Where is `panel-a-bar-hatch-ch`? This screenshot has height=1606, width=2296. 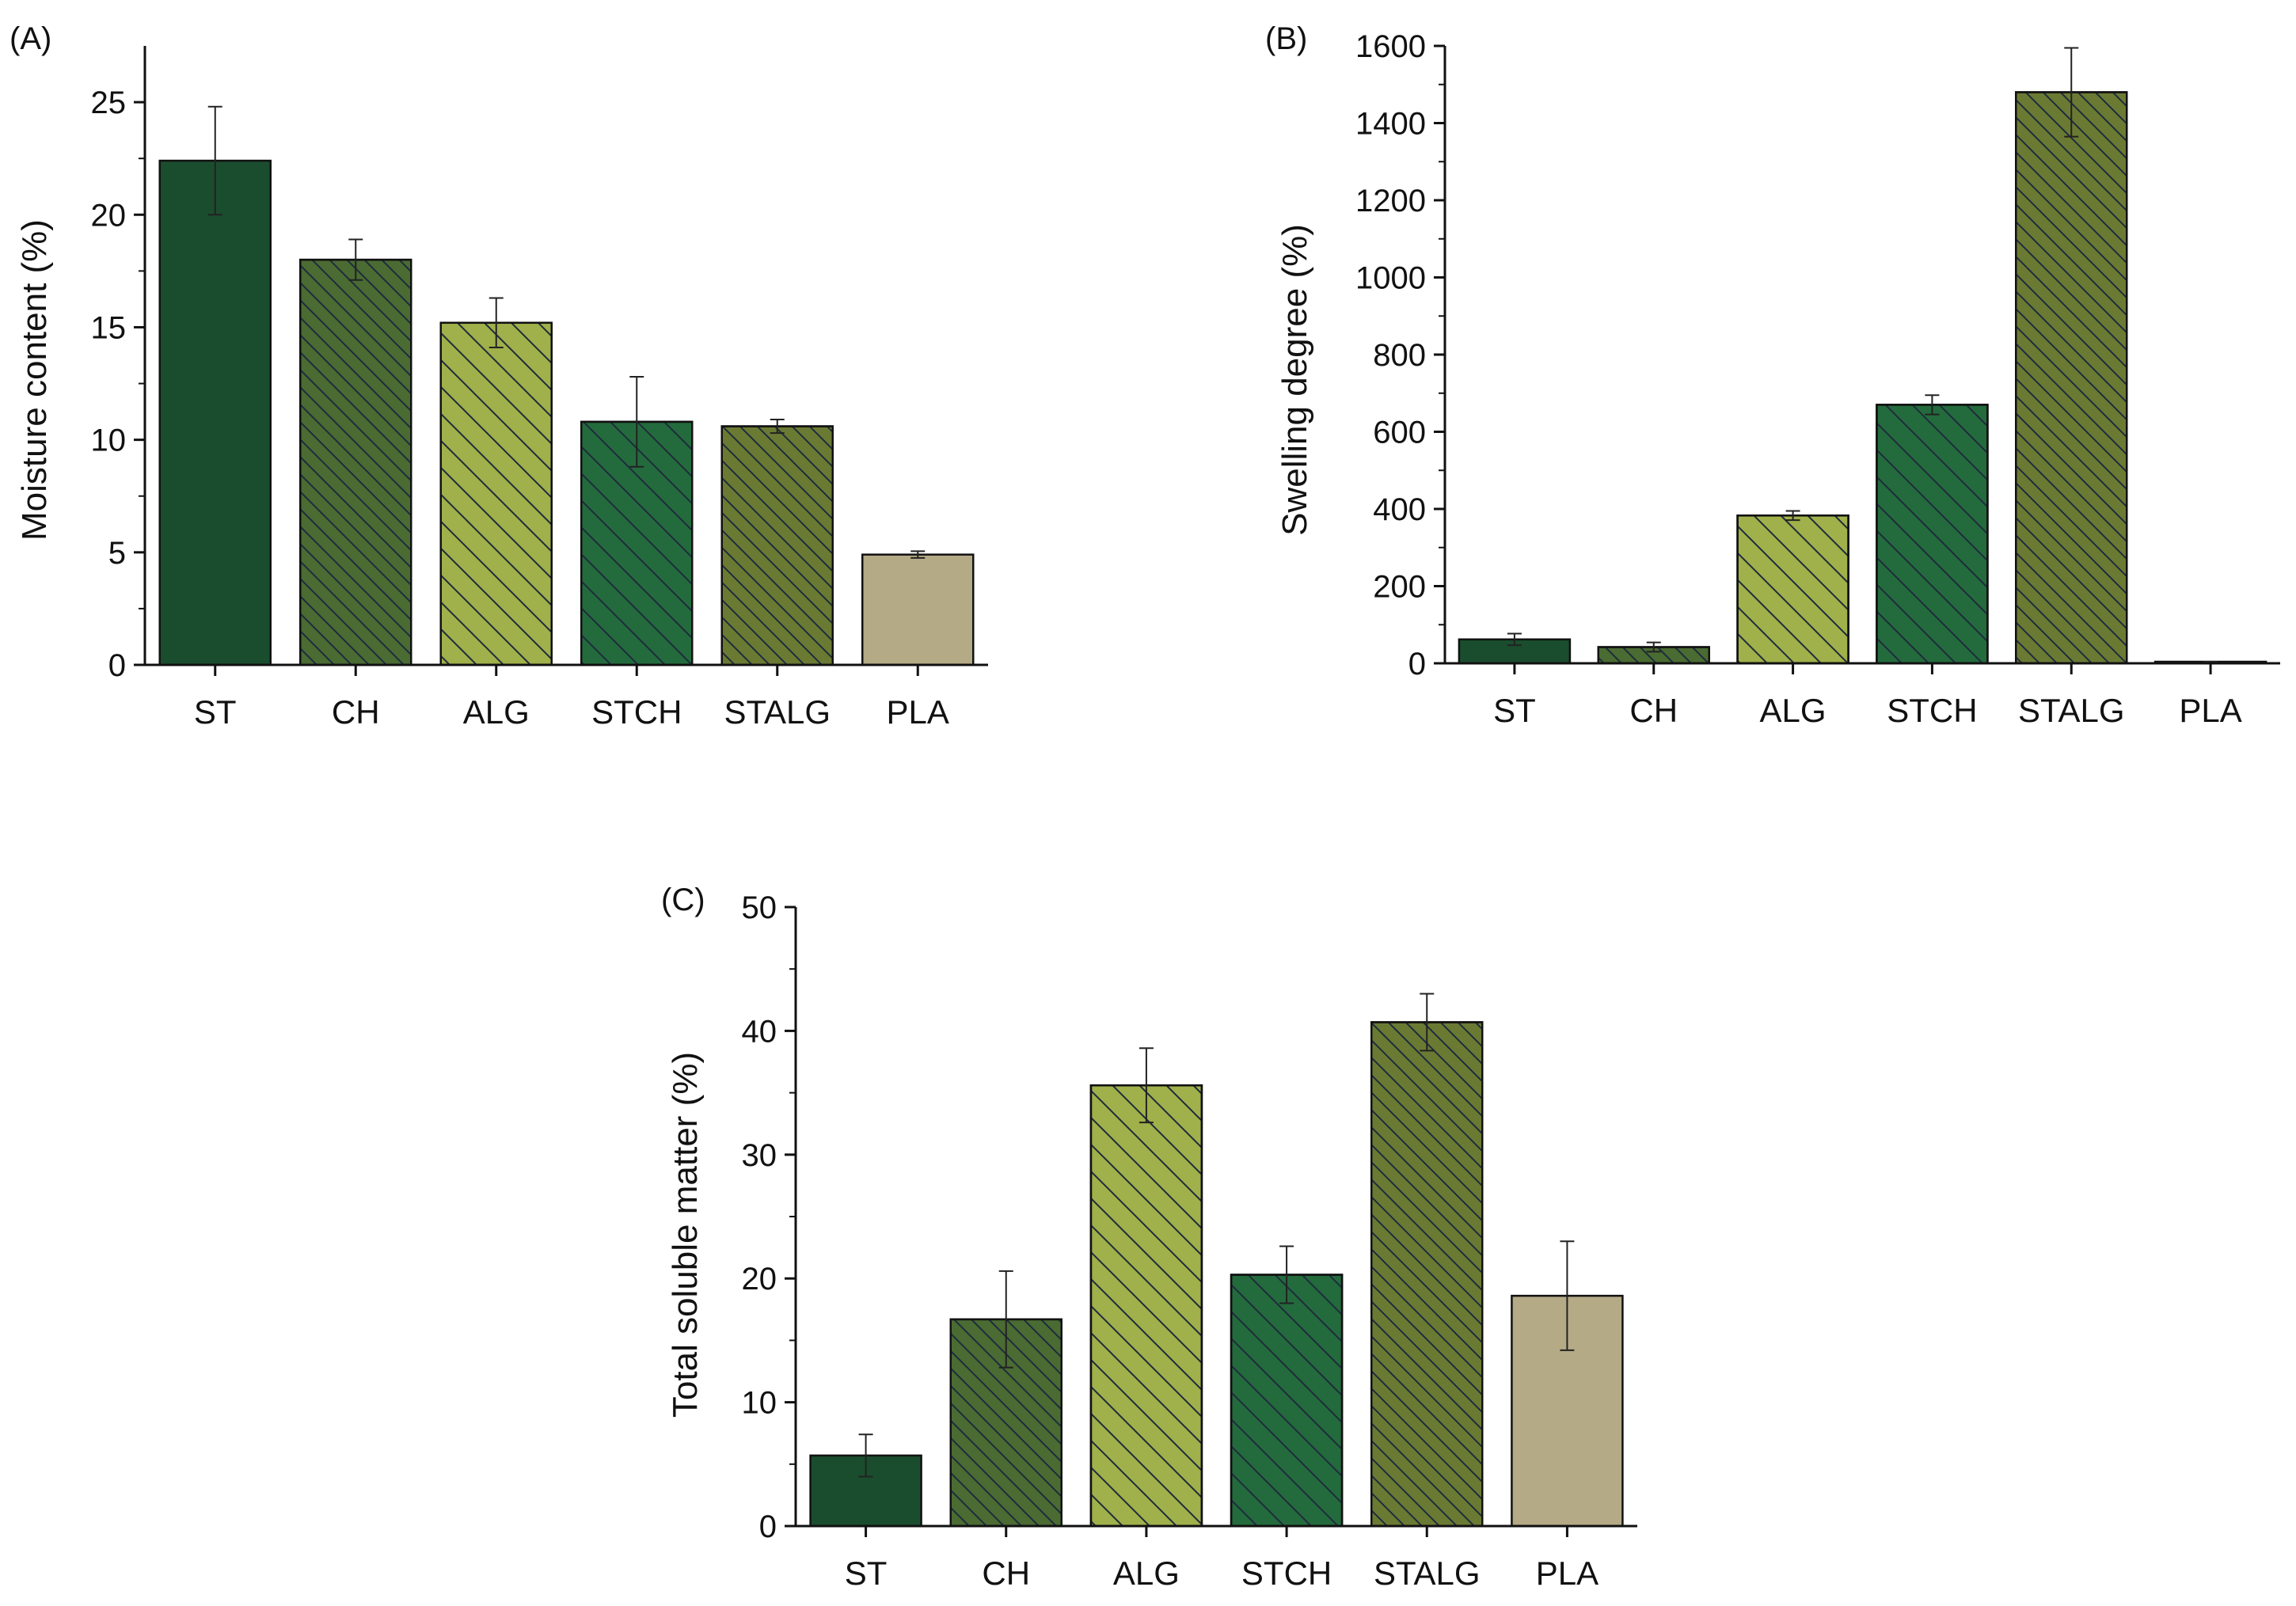 panel-a-bar-hatch-ch is located at coordinates (355, 462).